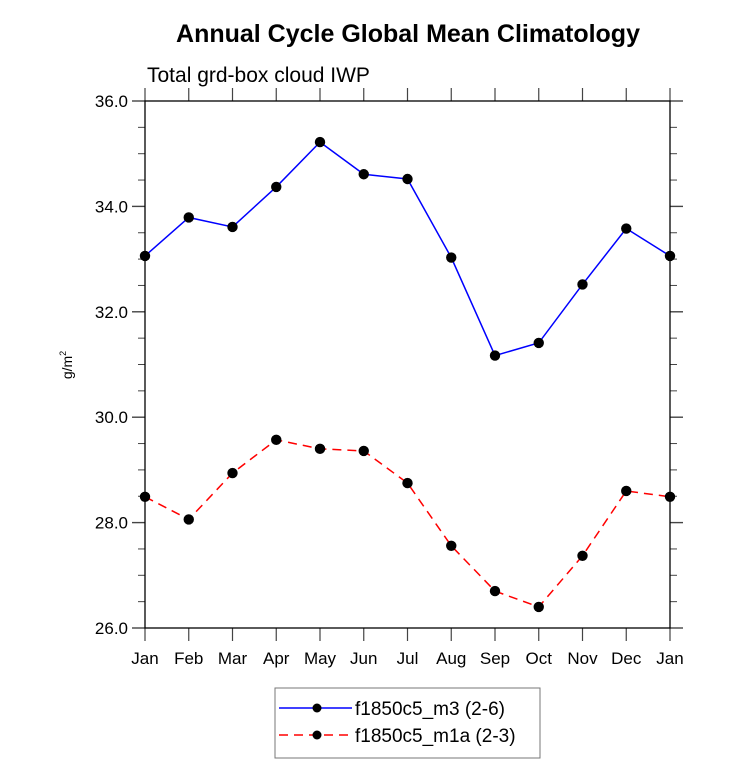 The height and width of the screenshot is (780, 733). I want to click on legend-entry: f1850c5_m3 (2-6), so click(392, 709).